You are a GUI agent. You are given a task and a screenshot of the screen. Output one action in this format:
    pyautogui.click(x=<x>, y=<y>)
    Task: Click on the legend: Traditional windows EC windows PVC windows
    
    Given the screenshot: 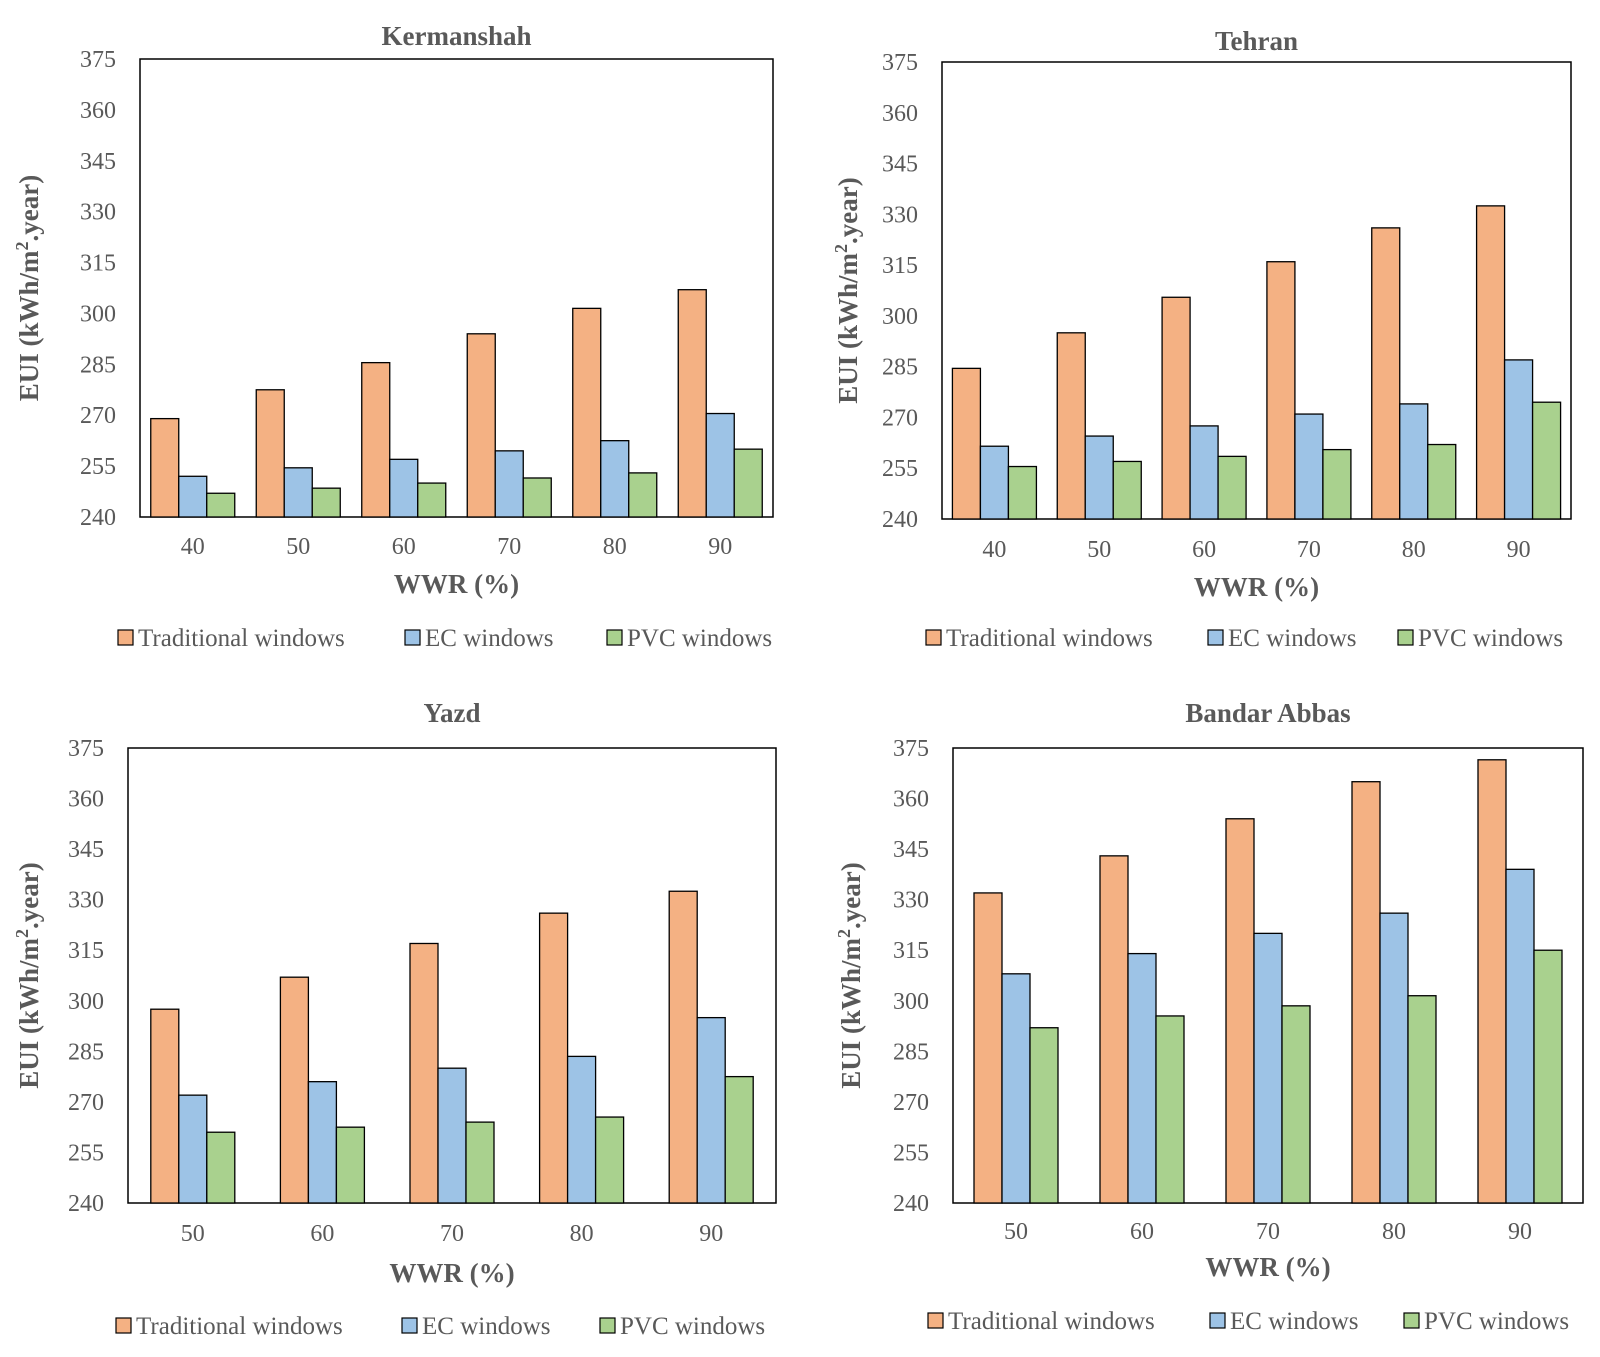 What is the action you would take?
    pyautogui.click(x=1248, y=1321)
    